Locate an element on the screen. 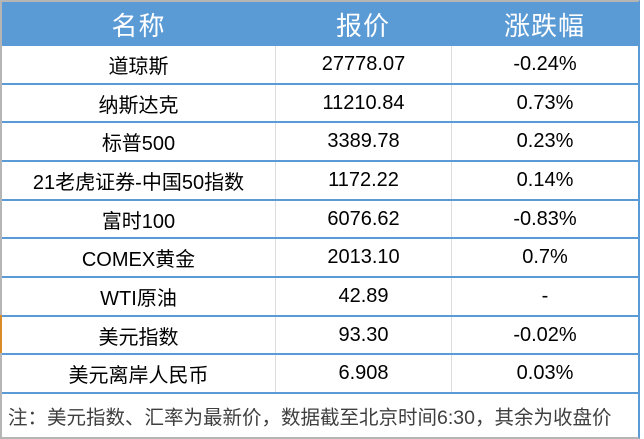  instrument-name: 21老虎证券-中国50指数 is located at coordinates (138, 182).